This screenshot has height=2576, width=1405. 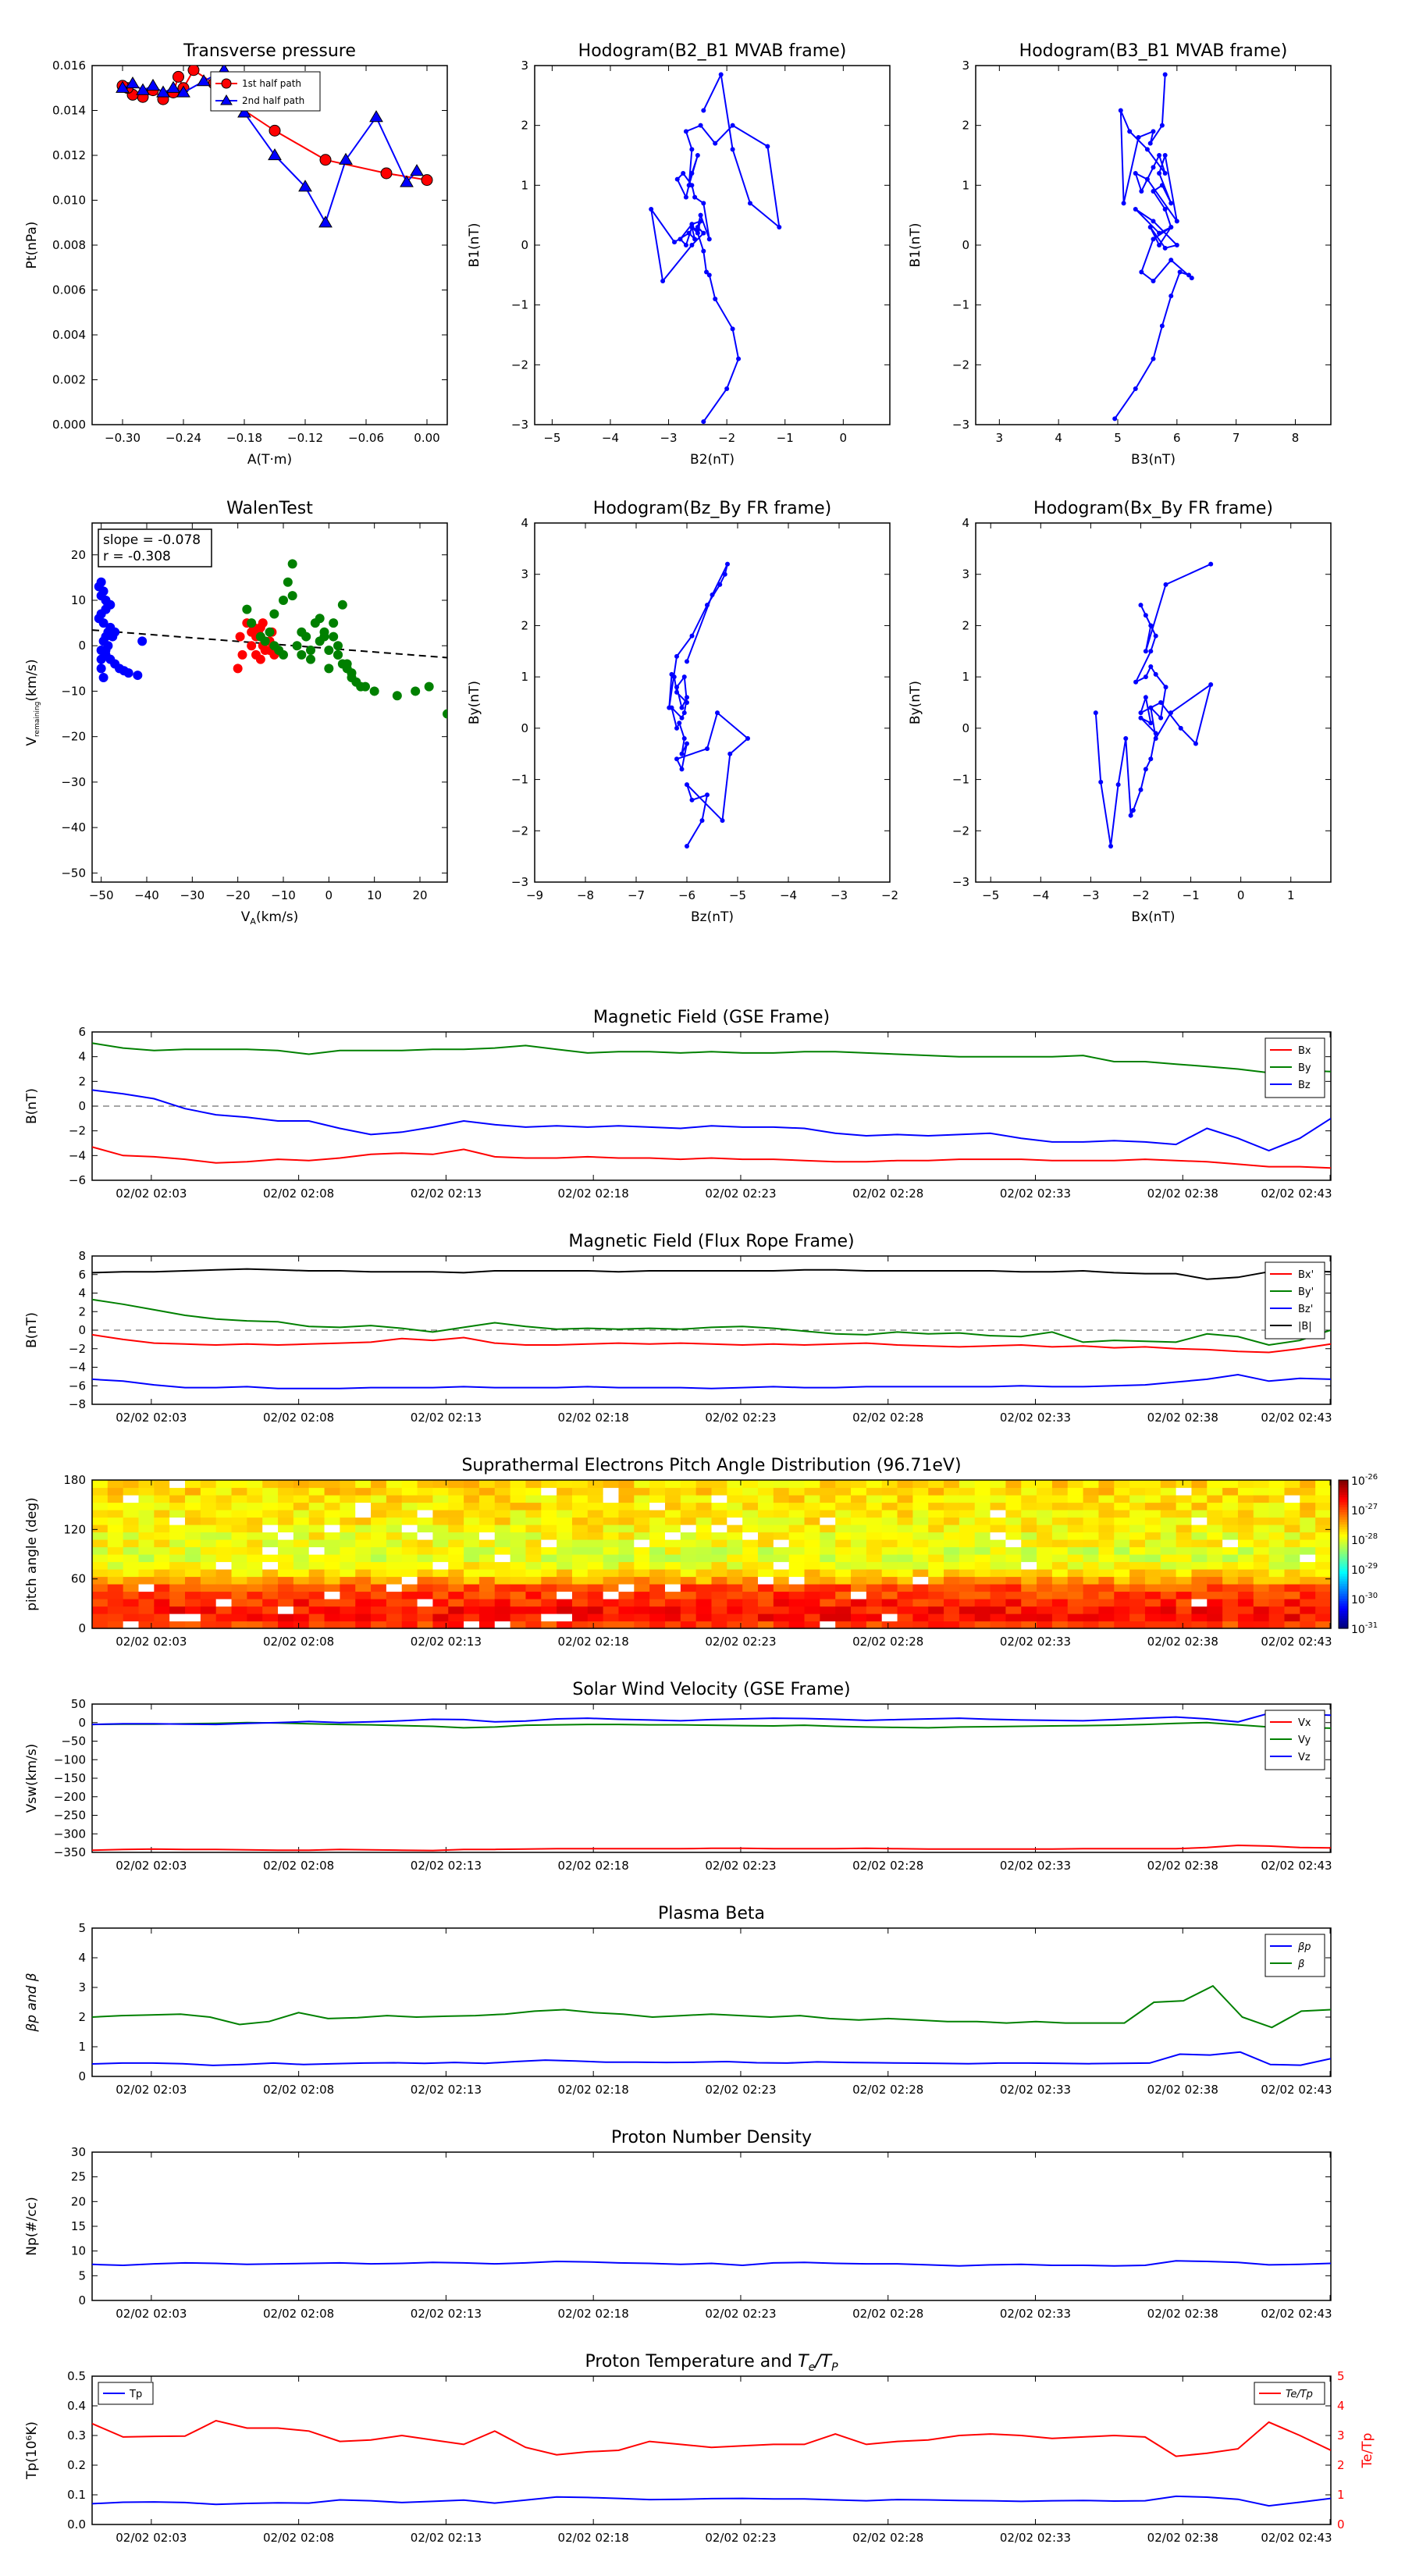 What do you see at coordinates (1341, 2376) in the screenshot?
I see `proton-temperature-ytick-label: 5` at bounding box center [1341, 2376].